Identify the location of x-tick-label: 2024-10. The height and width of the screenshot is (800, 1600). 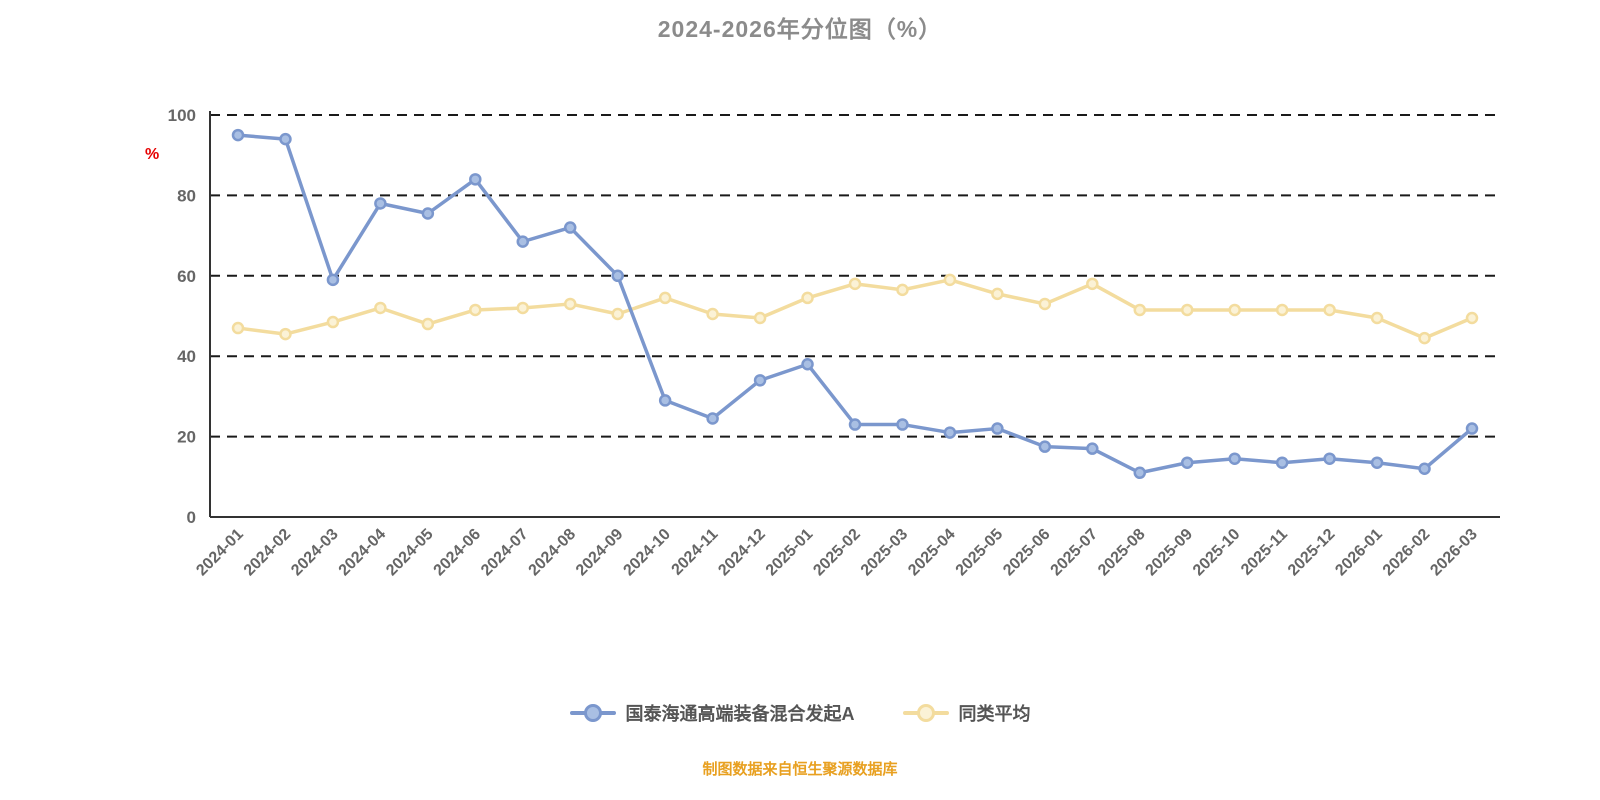
(647, 553).